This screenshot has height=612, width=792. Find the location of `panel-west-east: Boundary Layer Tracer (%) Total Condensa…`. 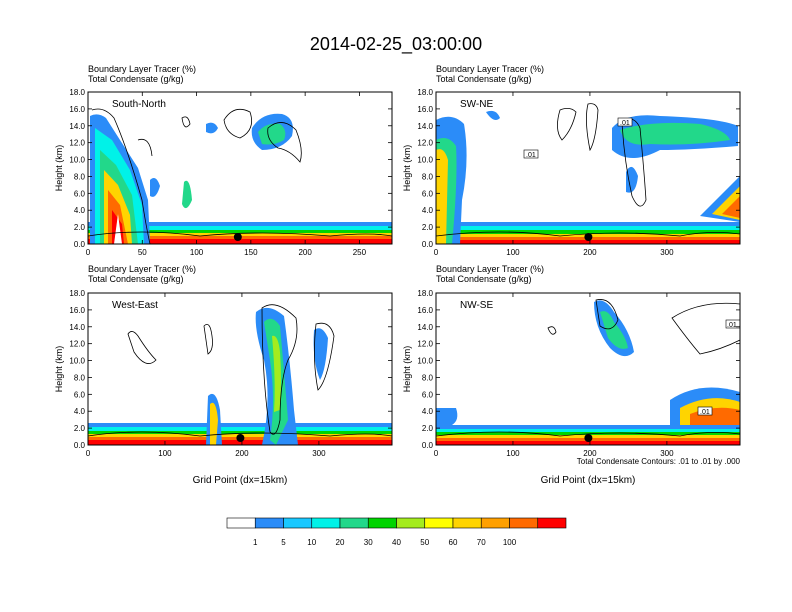

panel-west-east: Boundary Layer Tracer (%) Total Condensa… is located at coordinates (240, 354).